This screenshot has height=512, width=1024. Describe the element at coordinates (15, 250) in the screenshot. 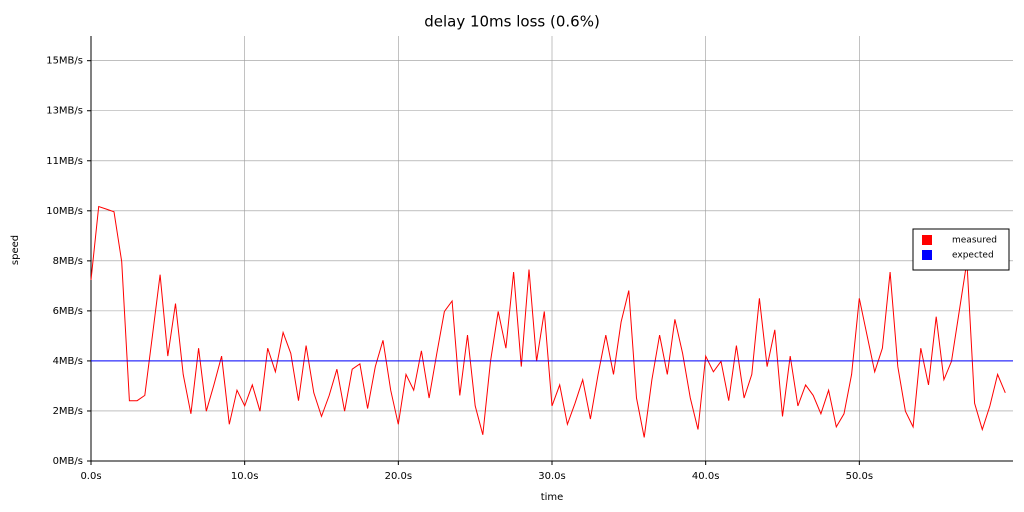

I see `y-axis-label: speed` at that location.